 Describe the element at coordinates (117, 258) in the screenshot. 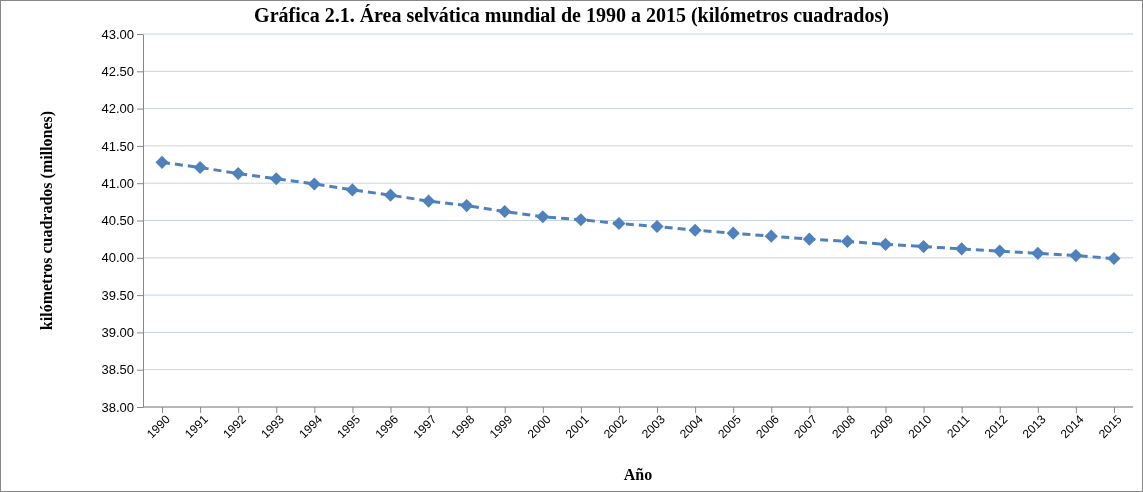

I see `y-tick-label: 40.00` at that location.